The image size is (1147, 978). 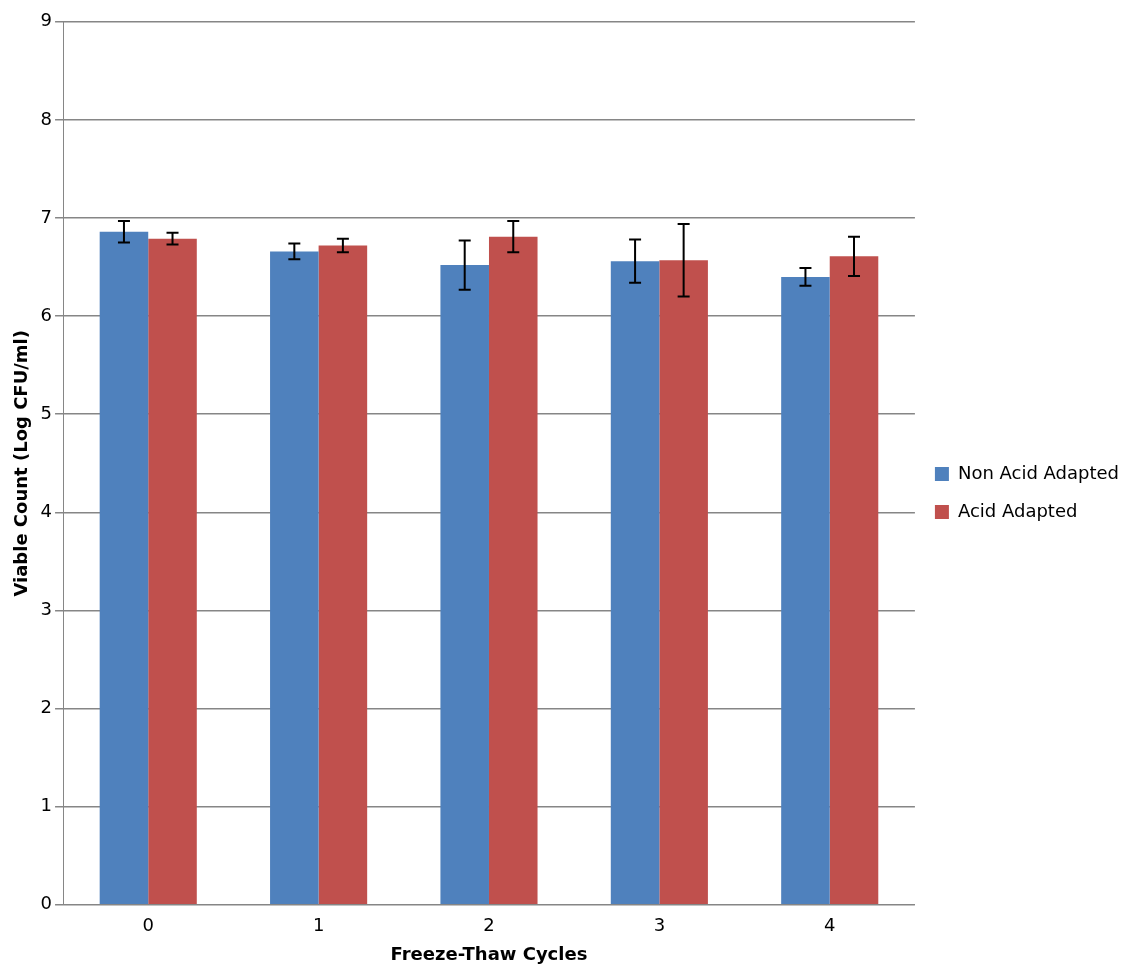 I want to click on x-tick-label: 3, so click(x=659, y=925).